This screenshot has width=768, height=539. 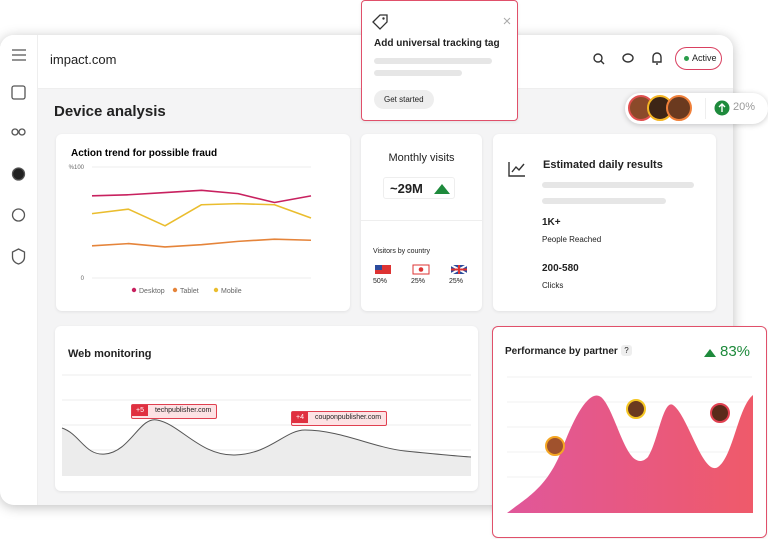 What do you see at coordinates (18, 174) in the screenshot?
I see `explore-icon` at bounding box center [18, 174].